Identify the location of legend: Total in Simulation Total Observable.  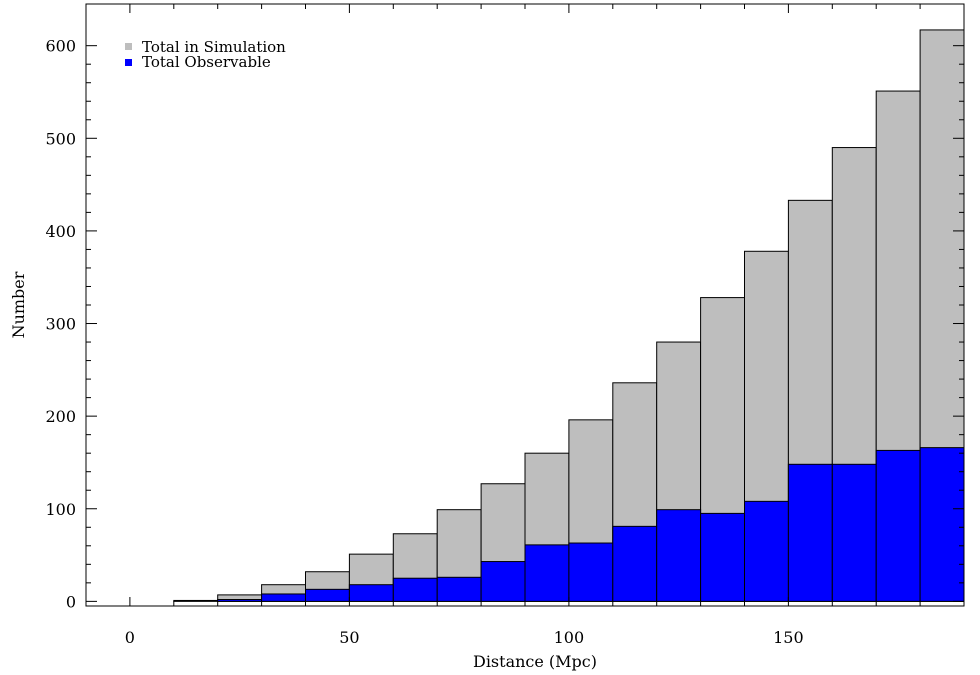
(205, 54).